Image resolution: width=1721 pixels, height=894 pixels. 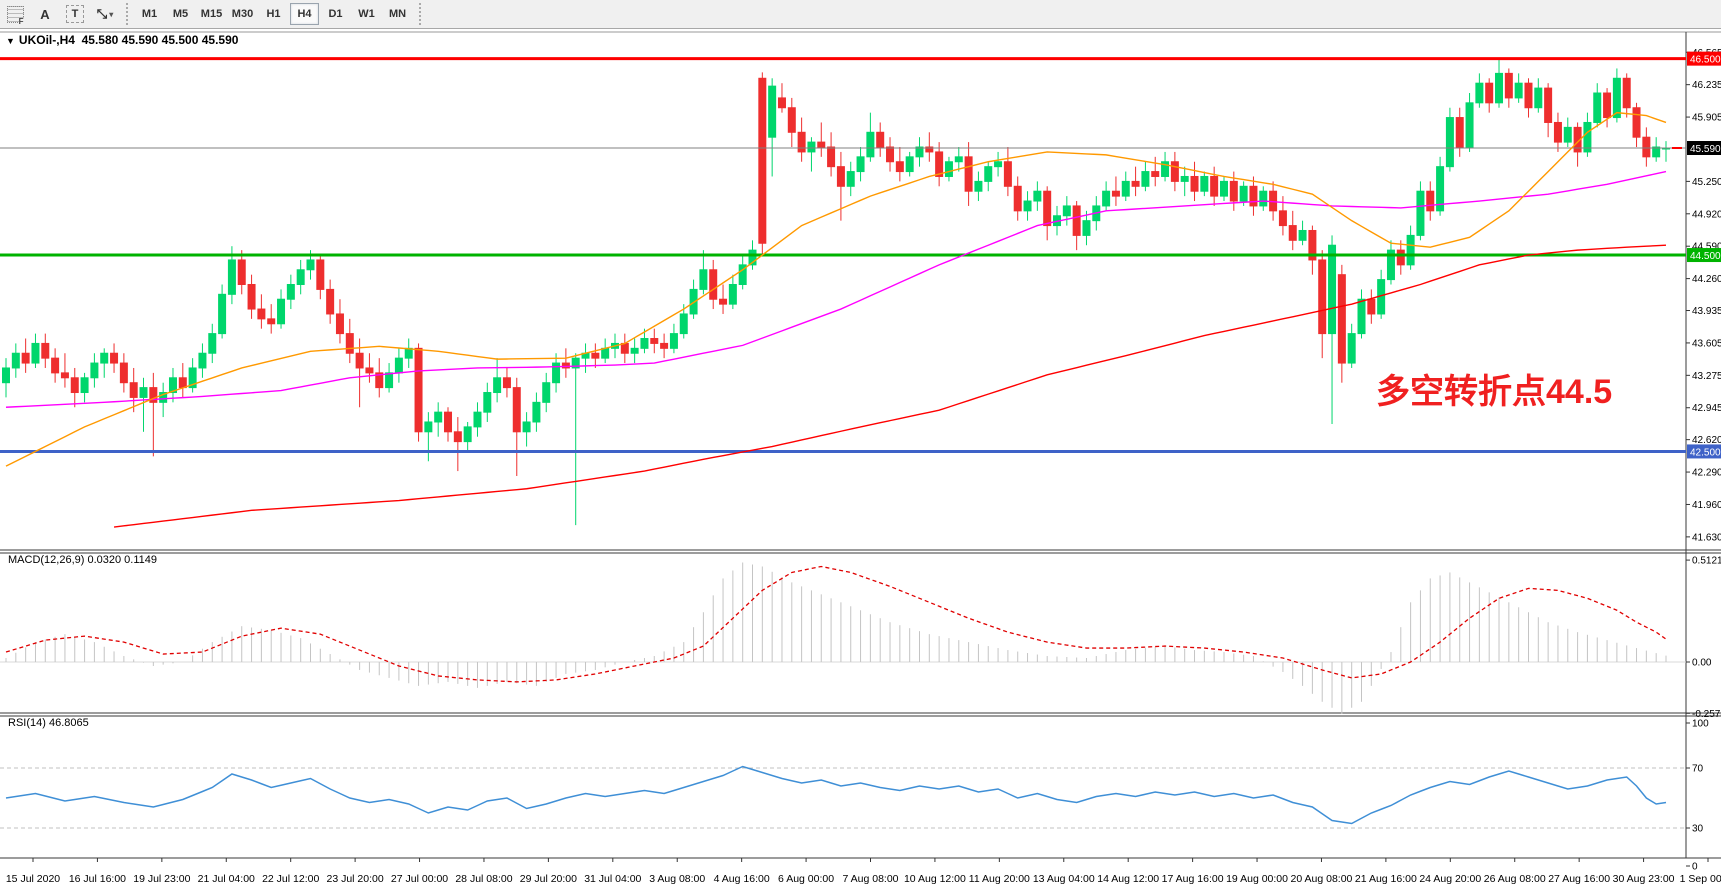 What do you see at coordinates (1706, 247) in the screenshot?
I see `price-tick-label: 44.590` at bounding box center [1706, 247].